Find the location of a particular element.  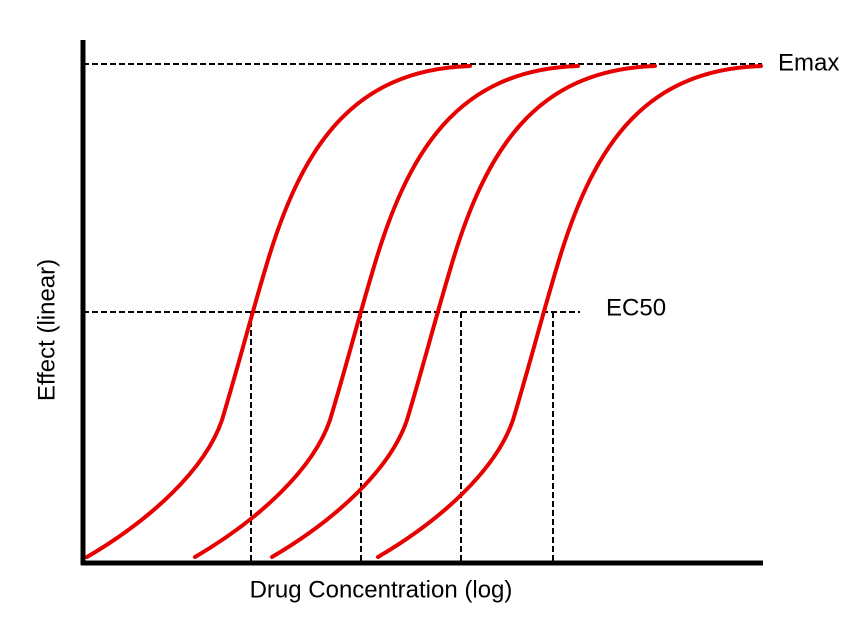

y-axis-label: Effect (linear) is located at coordinates (46, 330).